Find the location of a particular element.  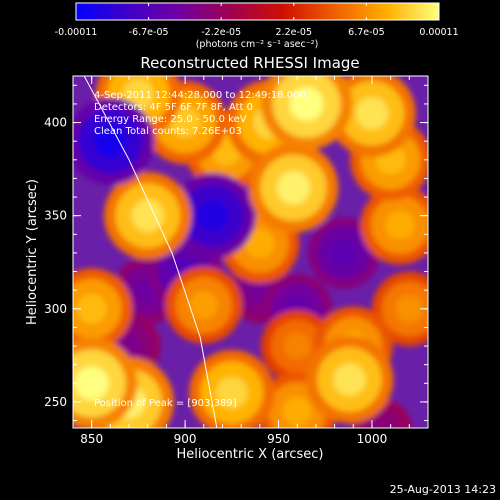

colorbar-tick-label: 0.00011 is located at coordinates (438, 32).